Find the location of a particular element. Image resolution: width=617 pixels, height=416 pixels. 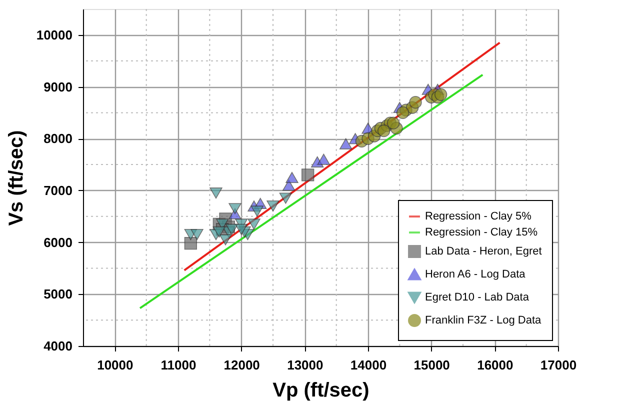

x-tick-label: 15000 is located at coordinates (432, 365).